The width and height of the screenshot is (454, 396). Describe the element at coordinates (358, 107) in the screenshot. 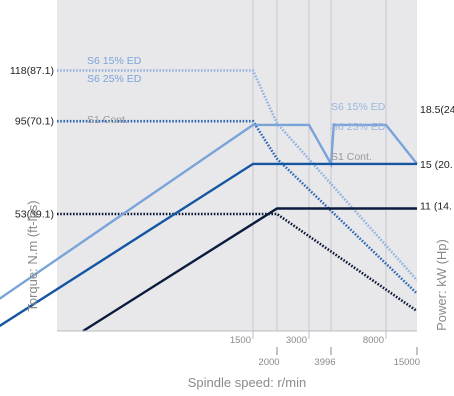

I see `power-series-label: S6 15% ED` at that location.